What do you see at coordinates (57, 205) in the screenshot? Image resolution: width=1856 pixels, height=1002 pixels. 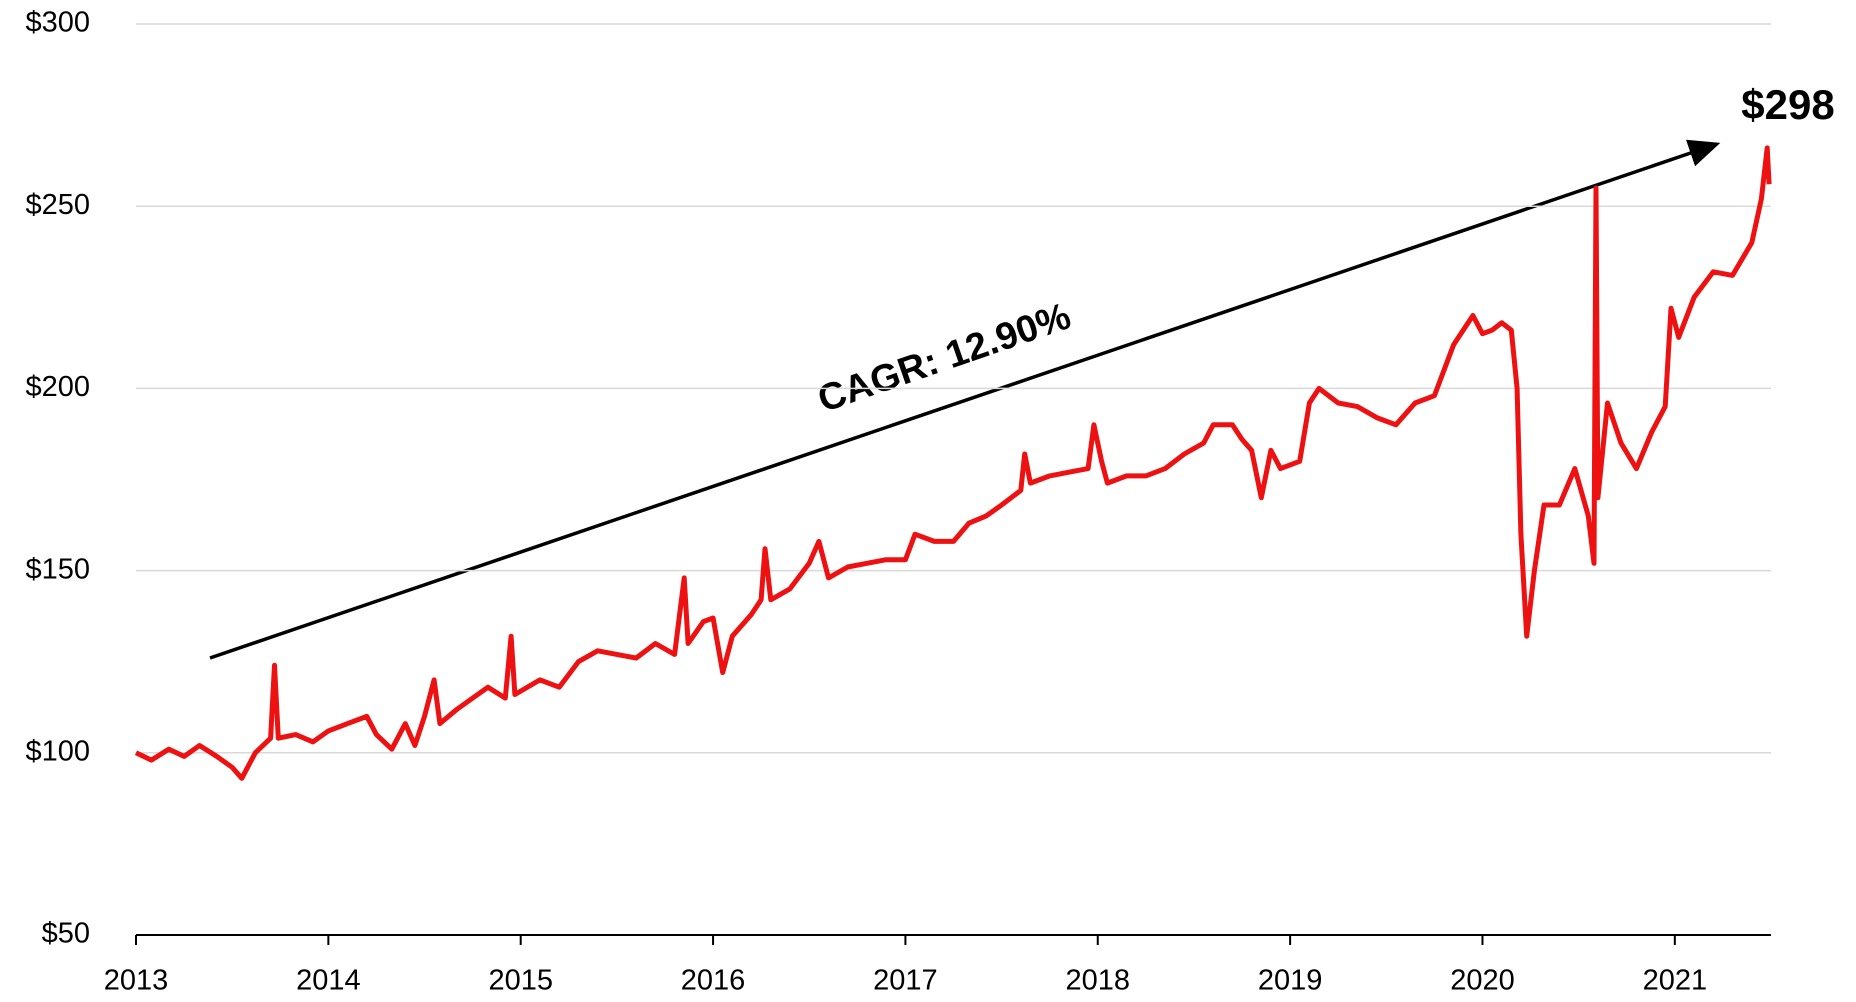 I see `y-tick-label: $250` at bounding box center [57, 205].